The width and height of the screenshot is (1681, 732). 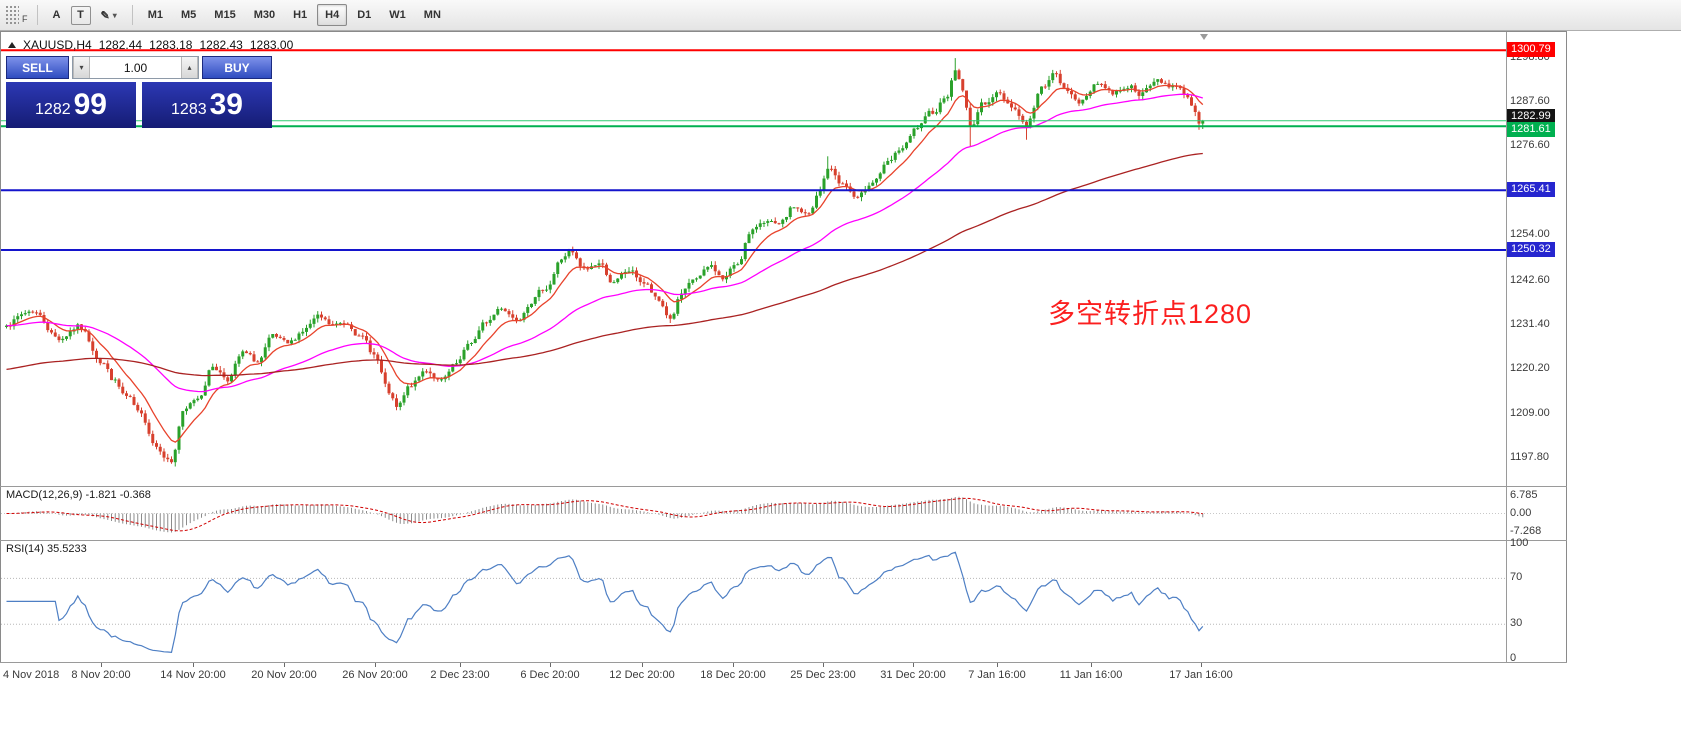 I want to click on price-axis-divider, so click(x=1506, y=347).